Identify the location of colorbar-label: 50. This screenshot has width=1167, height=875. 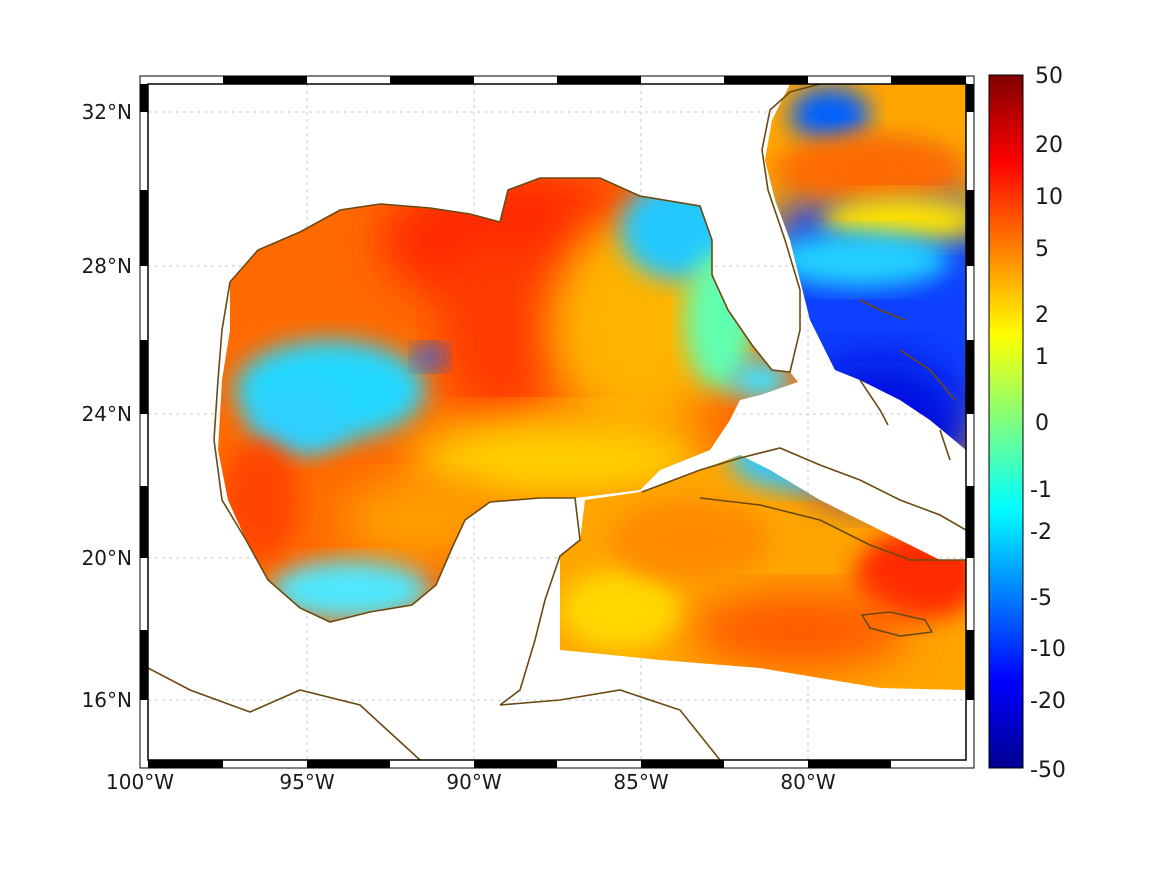
(1049, 76).